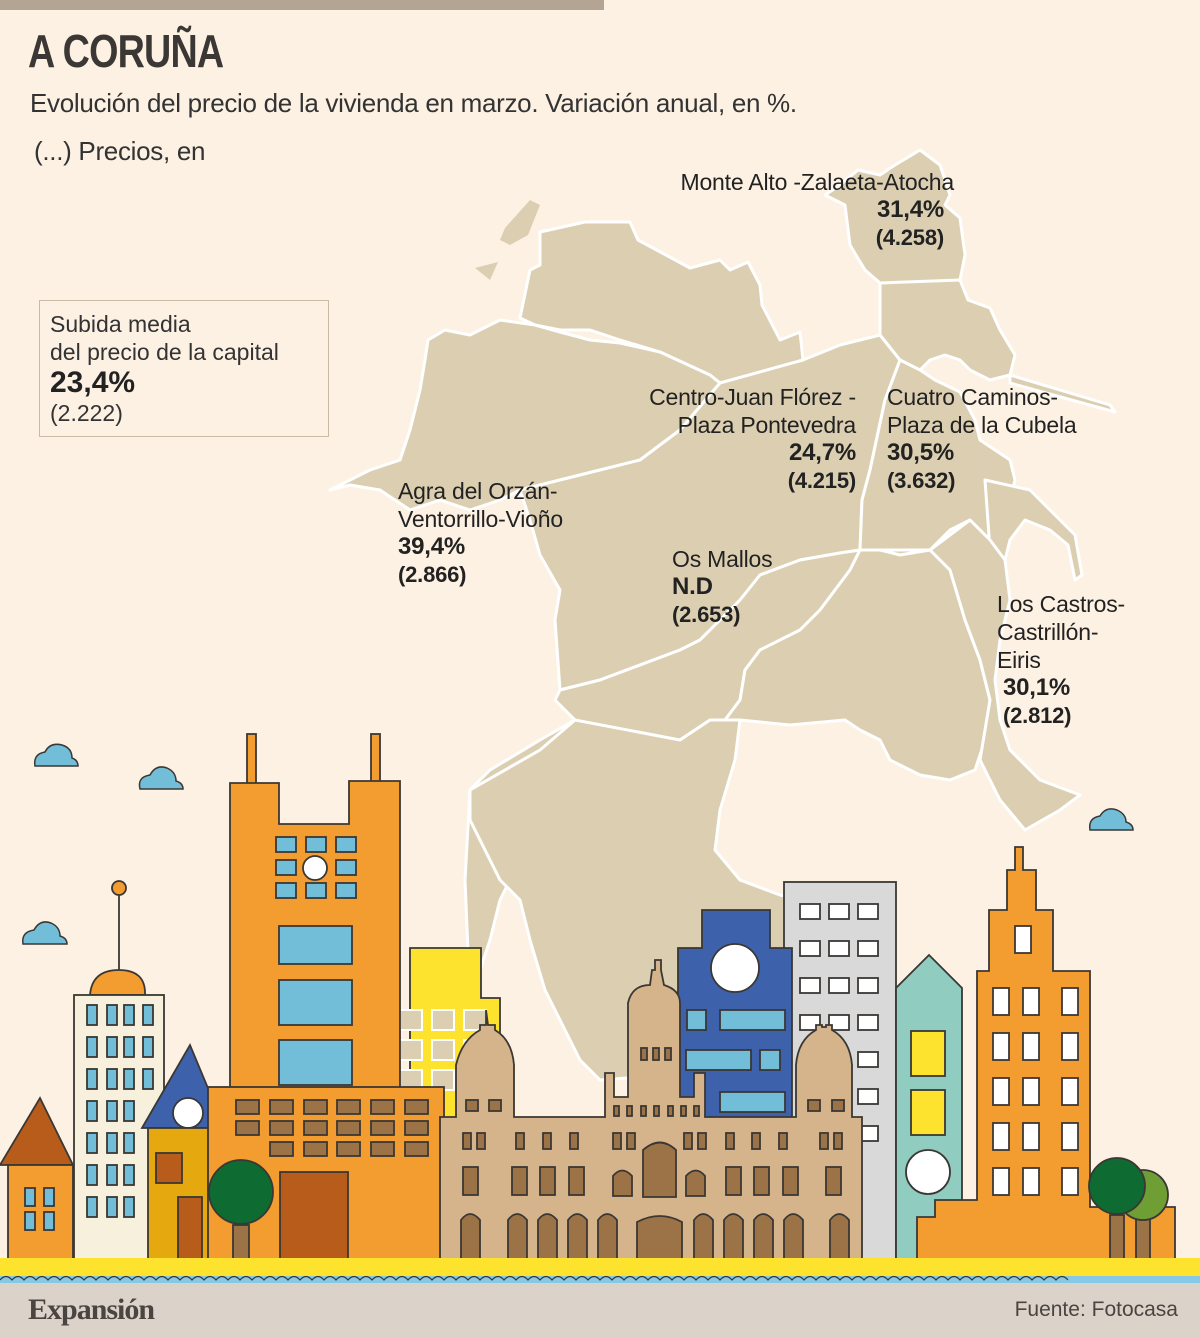 The width and height of the screenshot is (1200, 1338). I want to click on district-price: (2.866), so click(432, 574).